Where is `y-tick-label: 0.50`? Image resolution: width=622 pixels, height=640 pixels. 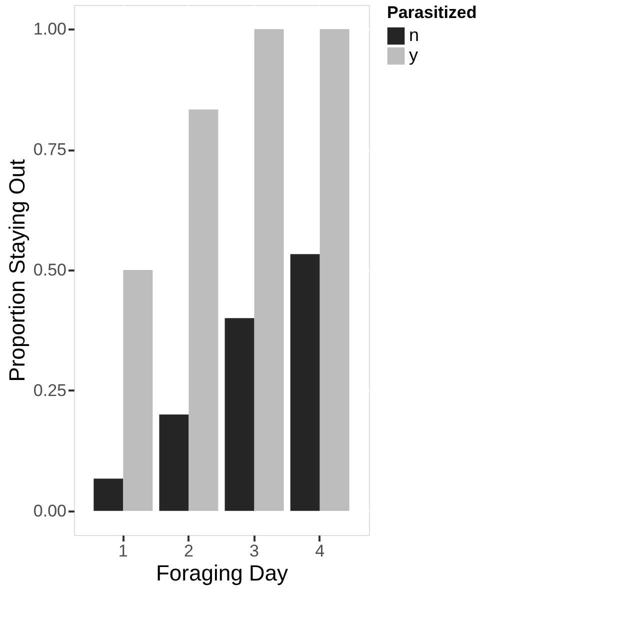
y-tick-label: 0.50 is located at coordinates (49, 270).